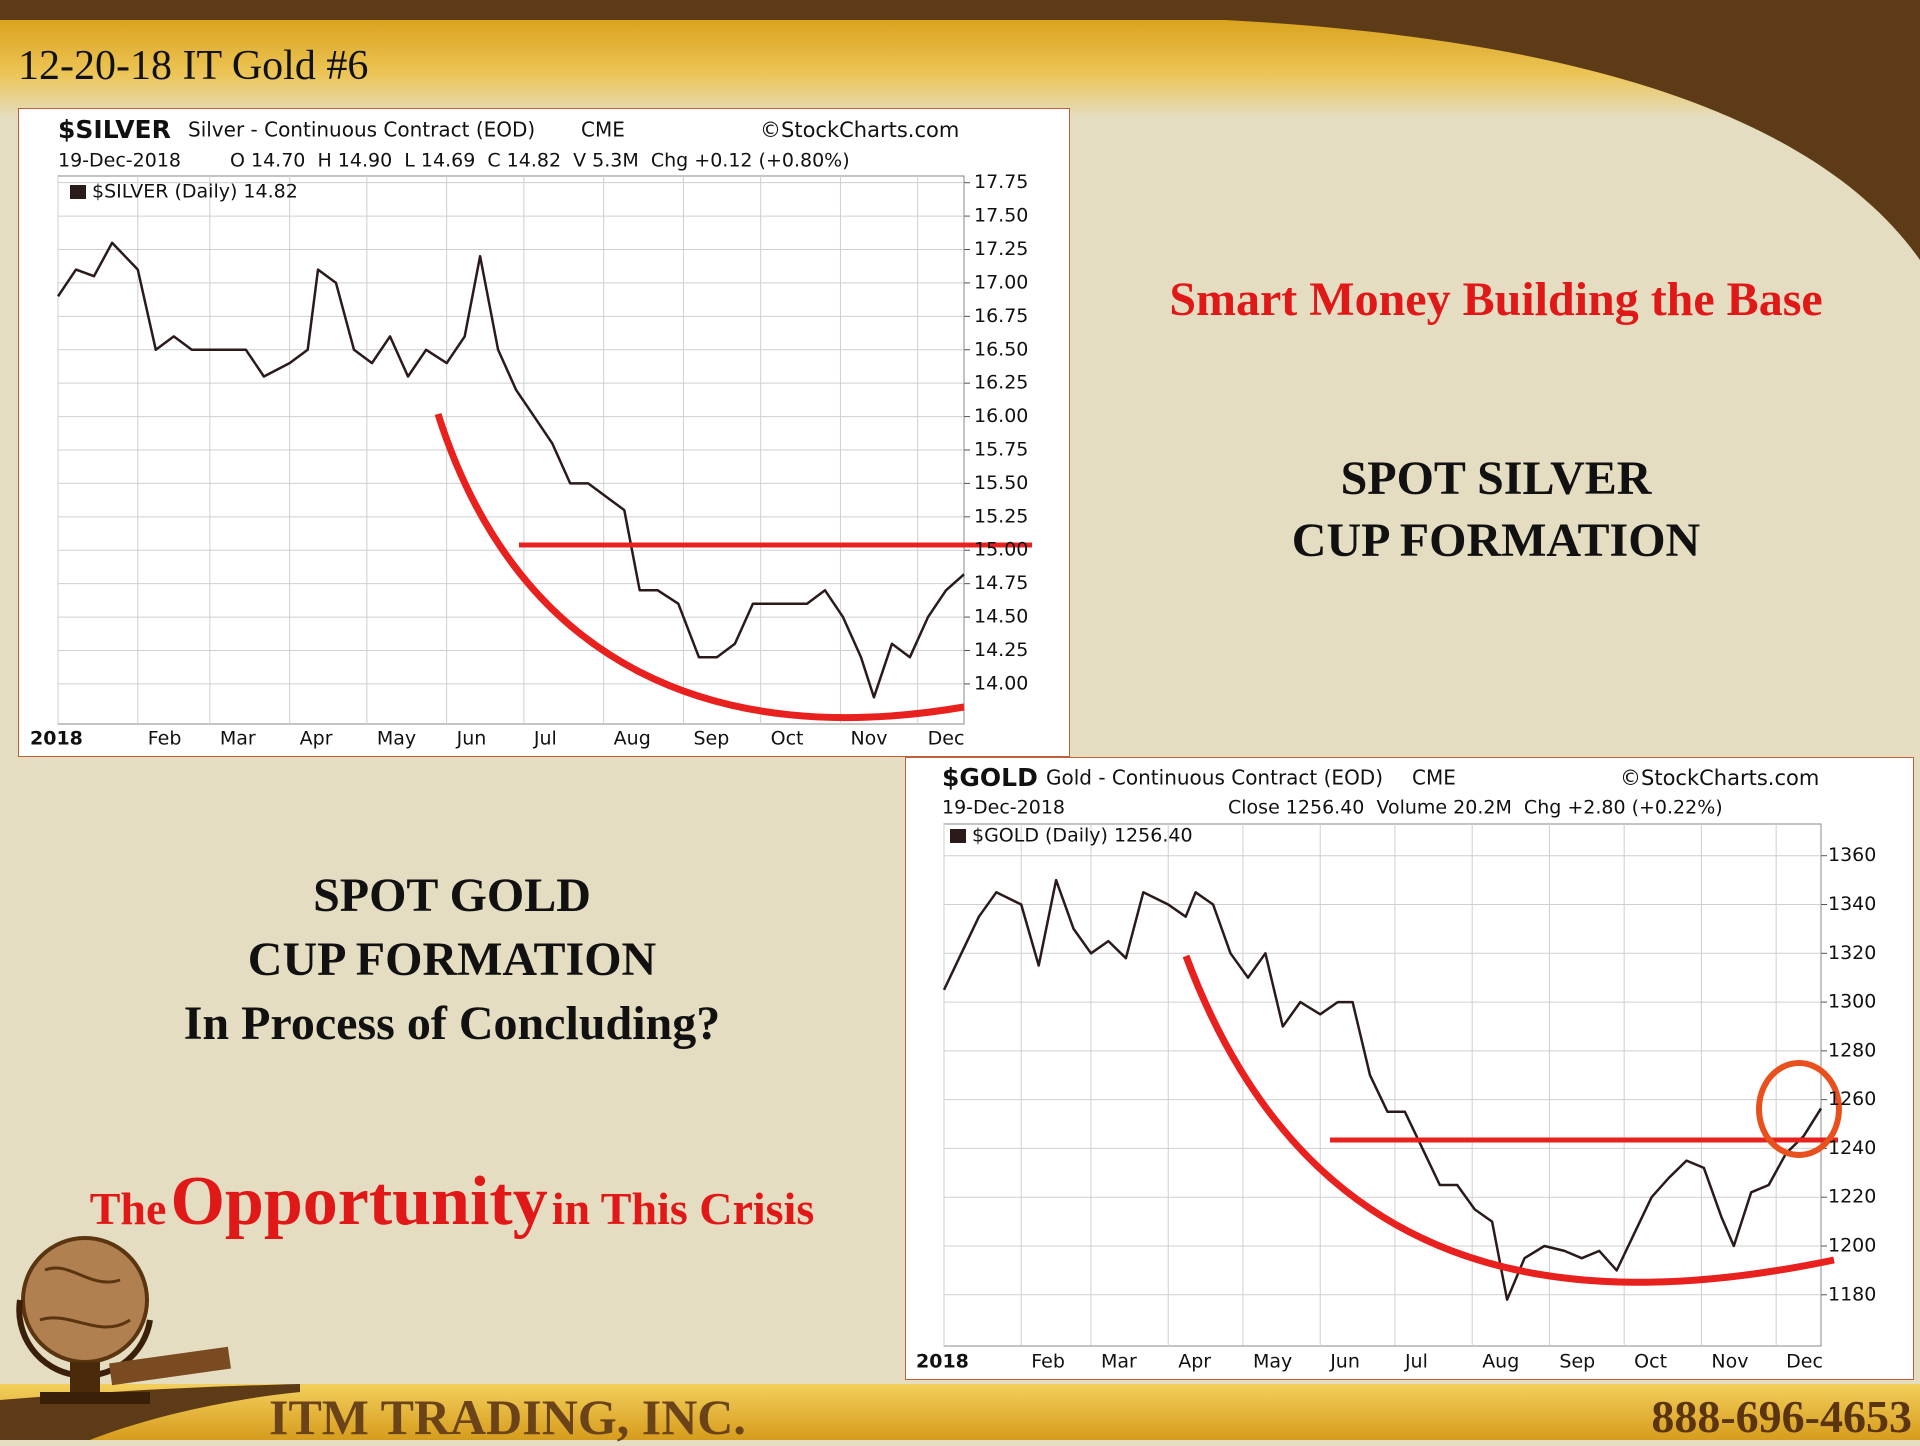 The height and width of the screenshot is (1446, 1920). I want to click on y-tick-label: 14.75, so click(1001, 583).